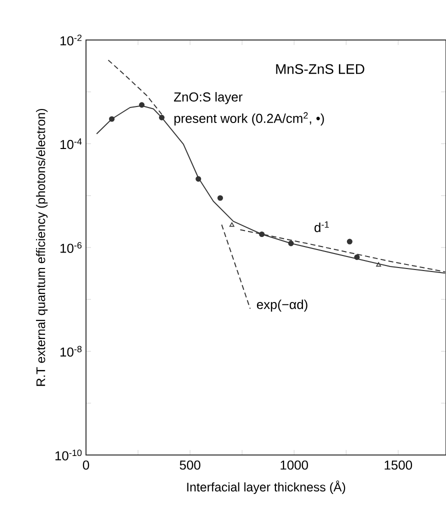 The image size is (446, 524). I want to click on x-tick-label: 500, so click(190, 465).